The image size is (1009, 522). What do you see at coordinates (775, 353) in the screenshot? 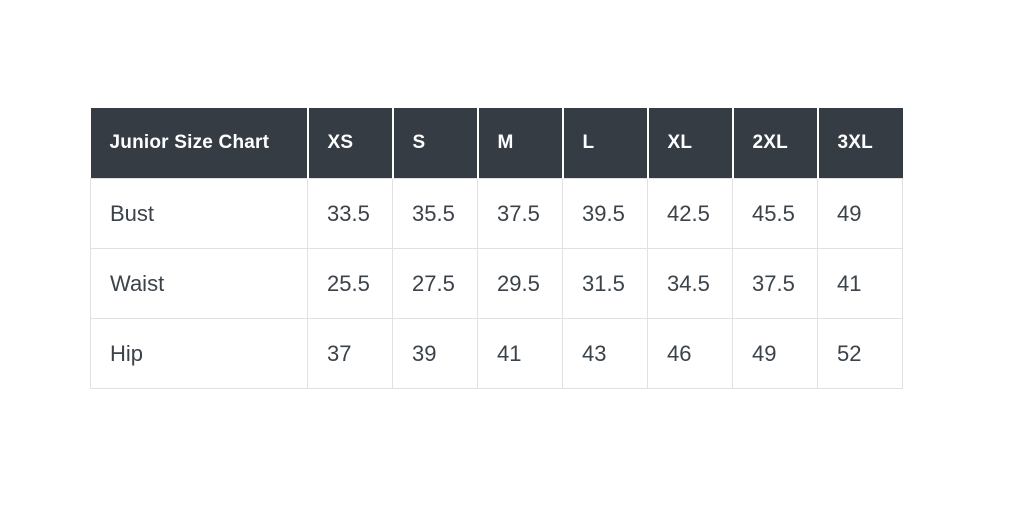
I see `cell-hip-2xl: 49` at bounding box center [775, 353].